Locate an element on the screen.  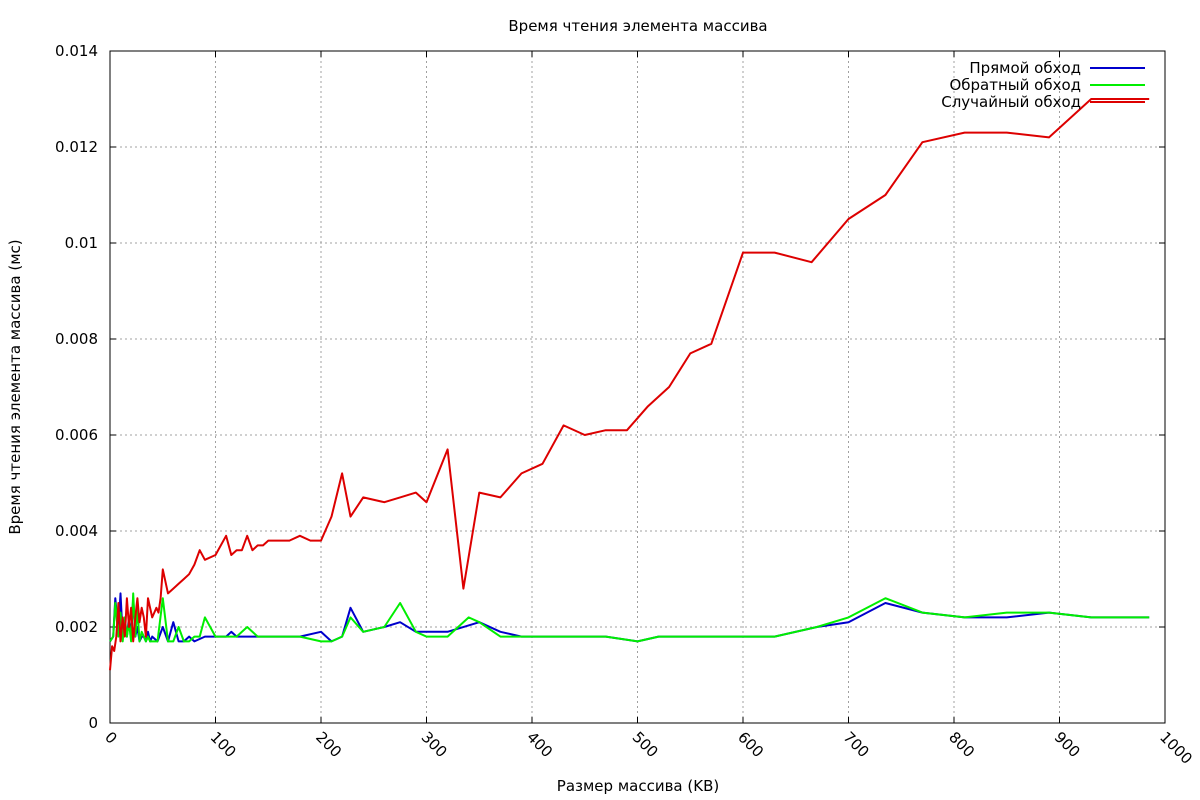
y-tick-label: 0 is located at coordinates (93, 723).